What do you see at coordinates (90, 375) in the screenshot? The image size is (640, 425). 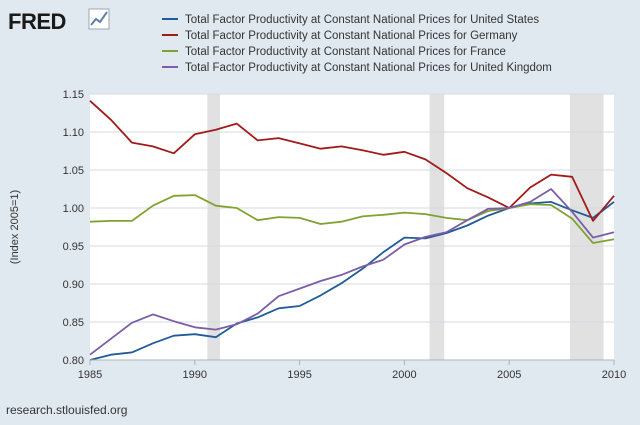 I see `x-tick-label: 1985` at bounding box center [90, 375].